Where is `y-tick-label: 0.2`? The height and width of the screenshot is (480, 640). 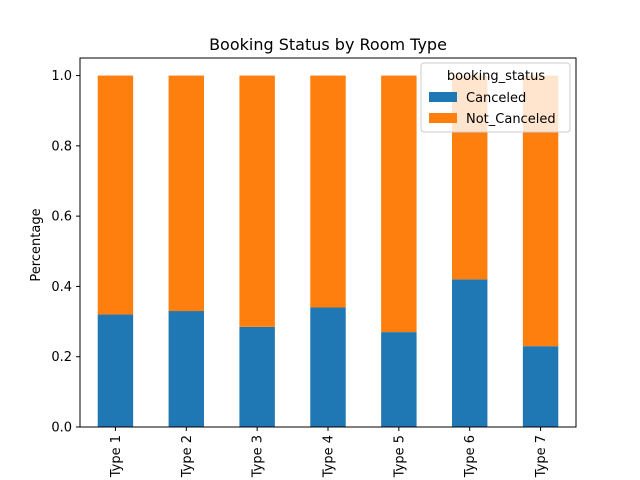 y-tick-label: 0.2 is located at coordinates (61, 357).